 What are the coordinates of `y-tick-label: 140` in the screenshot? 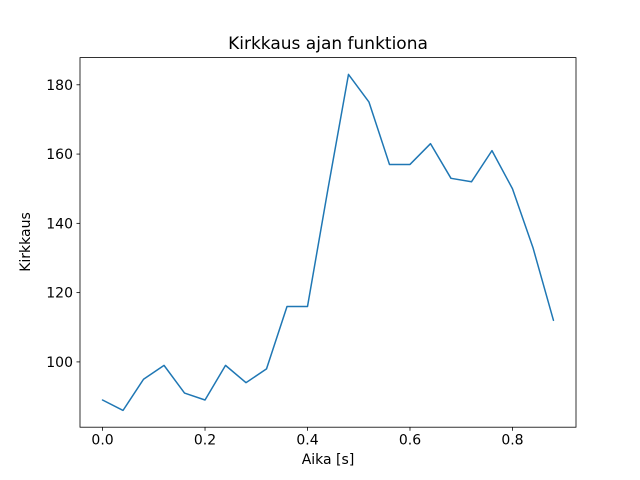 It's located at (59, 224).